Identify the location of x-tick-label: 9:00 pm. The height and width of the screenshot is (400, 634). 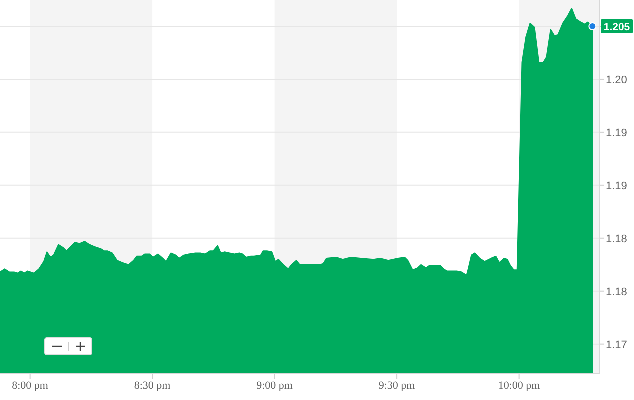
(275, 386).